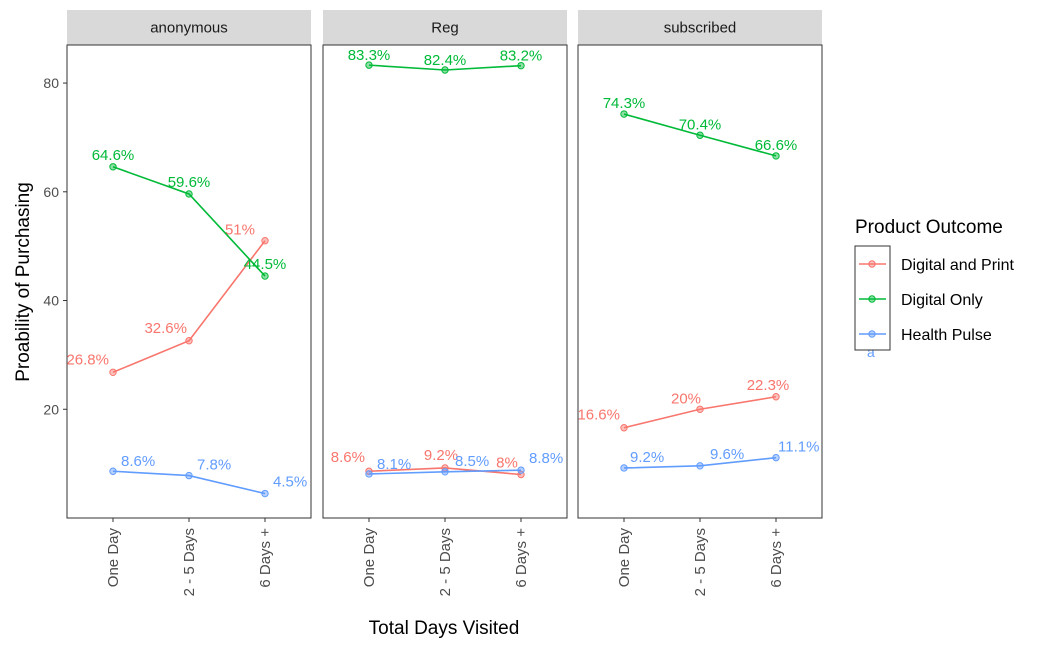  Describe the element at coordinates (51, 192) in the screenshot. I see `y-tick-label: 60` at that location.